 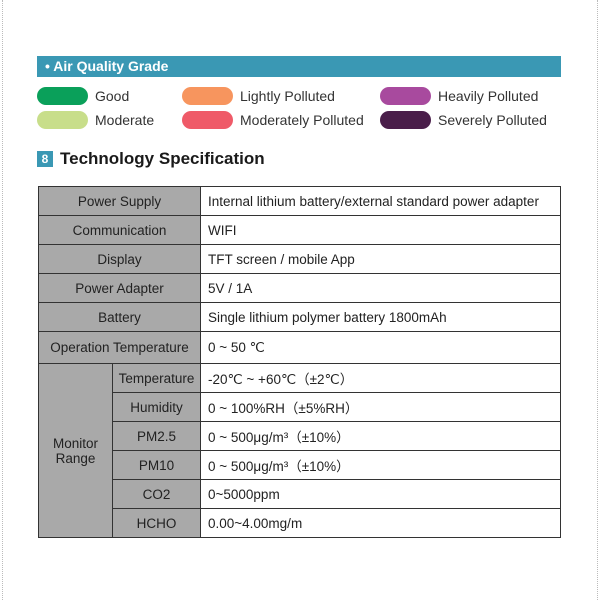 I want to click on spec-value: TFT screen / mobile App, so click(x=380, y=259).